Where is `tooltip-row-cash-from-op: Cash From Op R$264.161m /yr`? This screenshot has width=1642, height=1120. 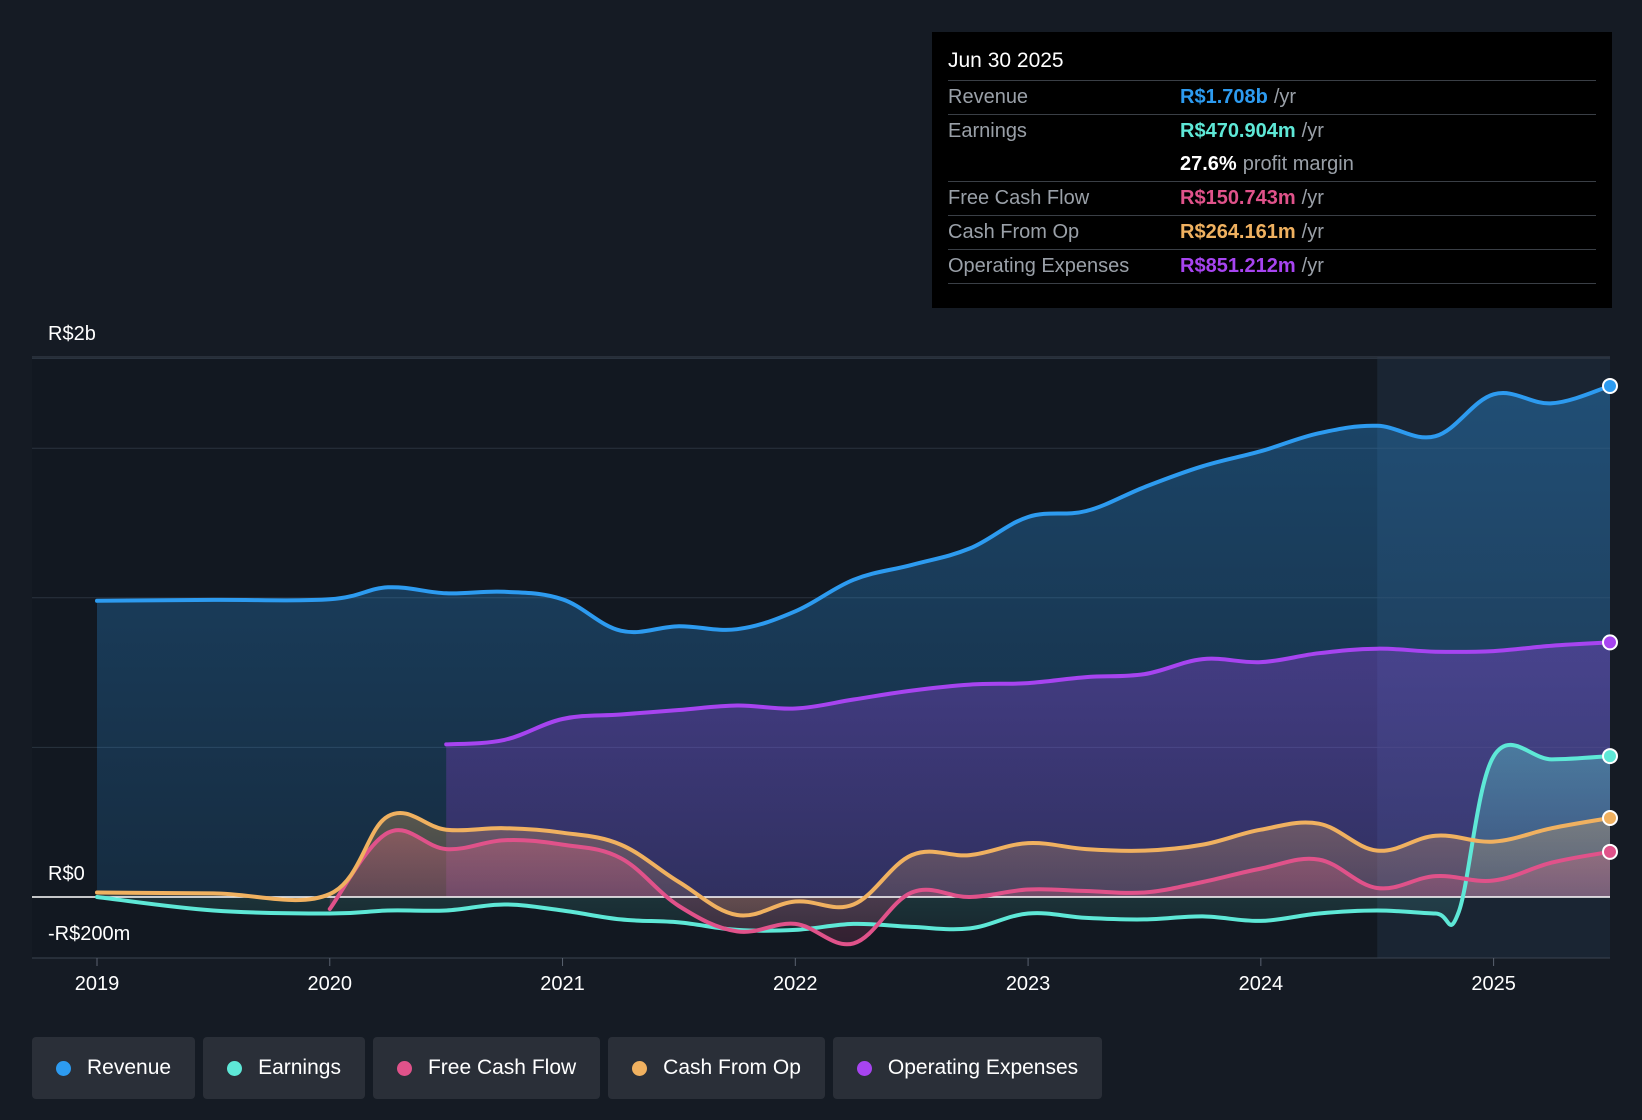
tooltip-row-cash-from-op: Cash From Op R$264.161m /yr is located at coordinates (1272, 232).